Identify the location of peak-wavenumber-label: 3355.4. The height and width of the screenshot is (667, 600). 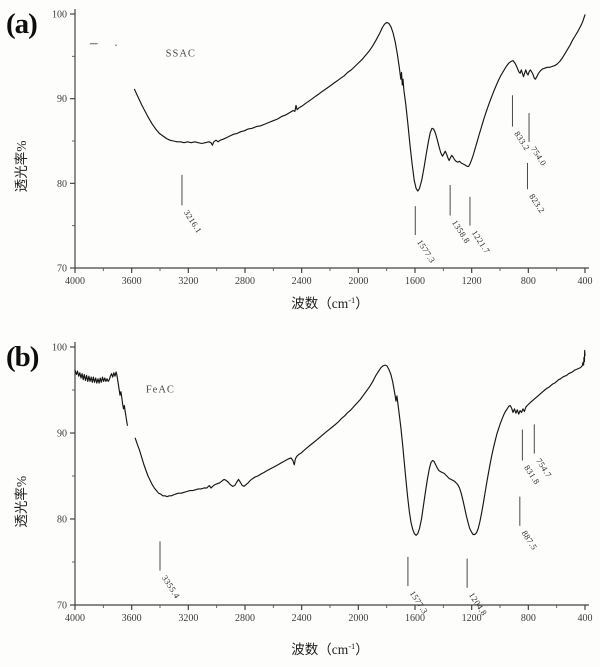
(171, 586).